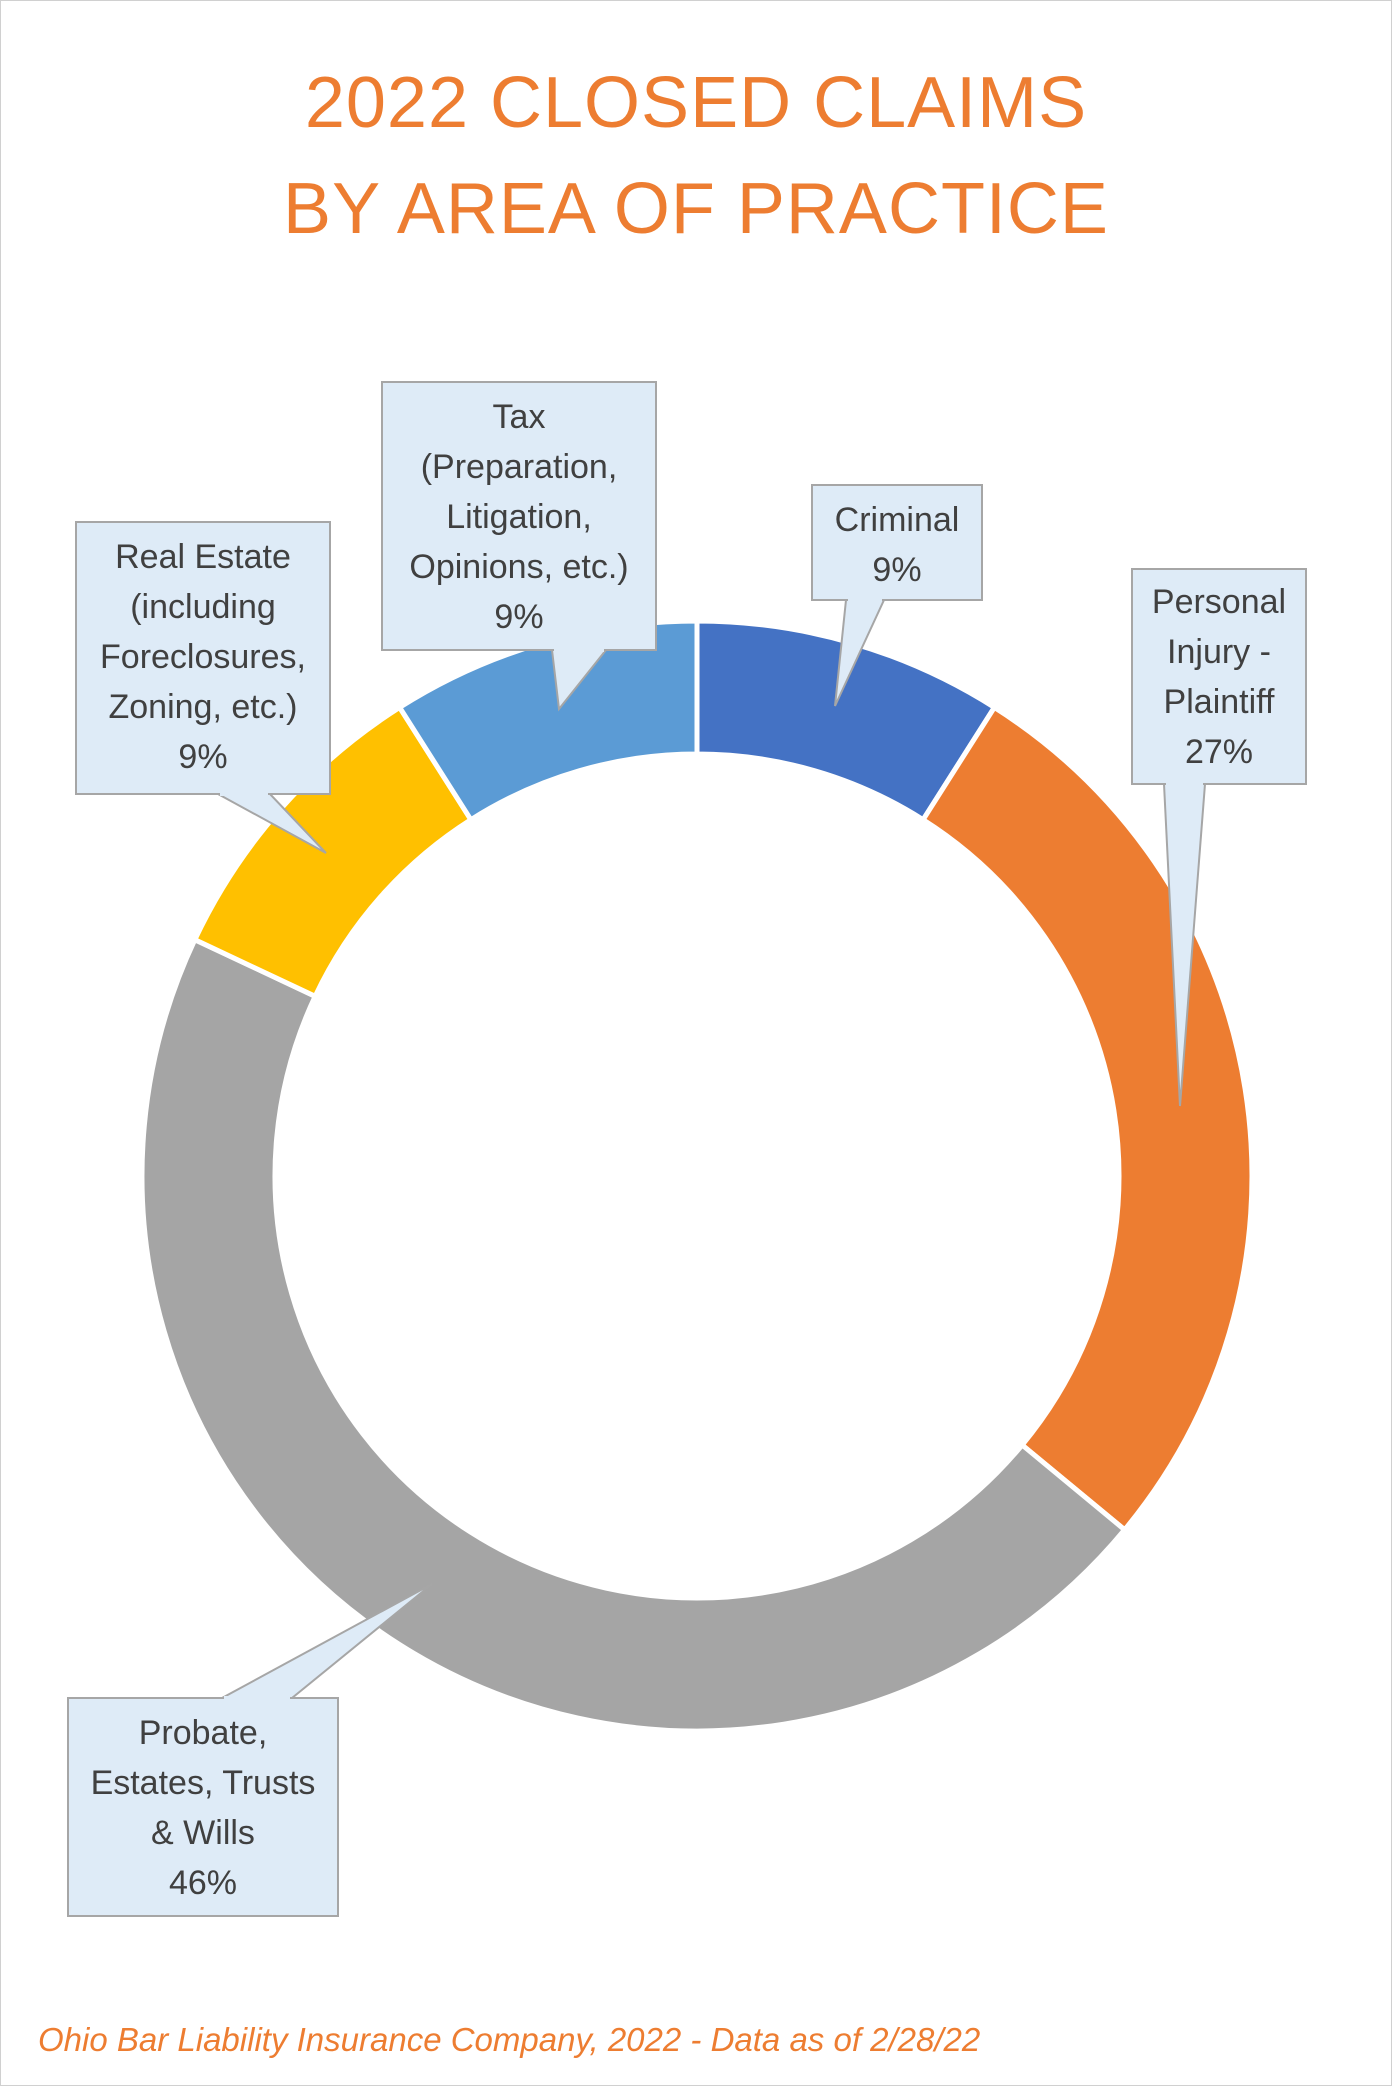 The width and height of the screenshot is (1392, 2086). What do you see at coordinates (696, 156) in the screenshot?
I see `chart-title: 2022 CLOSED CLAIMS BY AREA OF PRACTICE` at bounding box center [696, 156].